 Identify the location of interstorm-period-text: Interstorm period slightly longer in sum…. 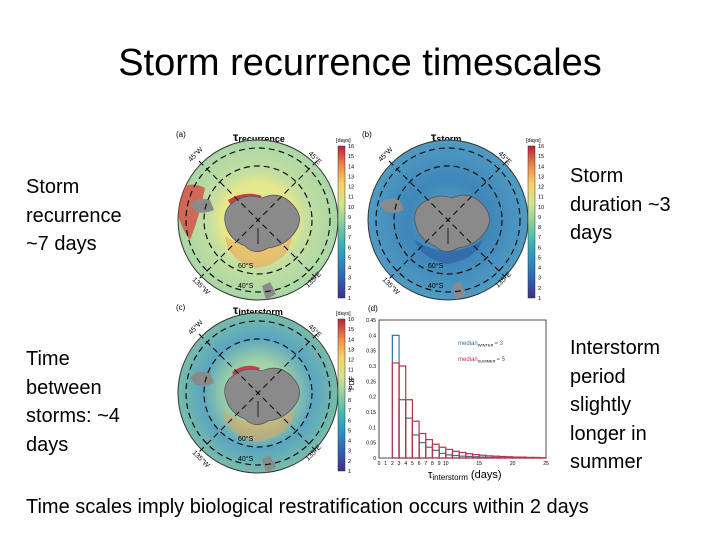
(615, 405).